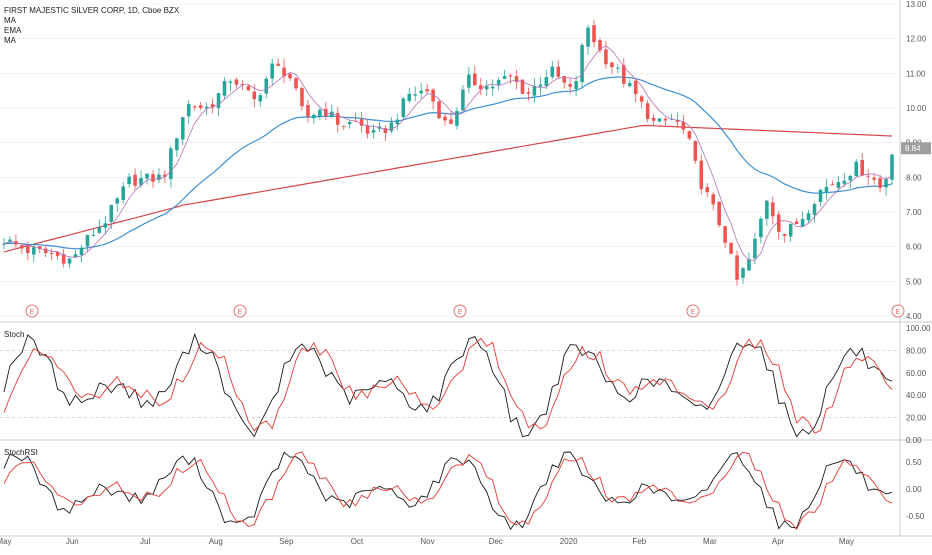 This screenshot has width=932, height=555. What do you see at coordinates (10, 20) in the screenshot?
I see `indicator-ma-fast-label: MA` at bounding box center [10, 20].